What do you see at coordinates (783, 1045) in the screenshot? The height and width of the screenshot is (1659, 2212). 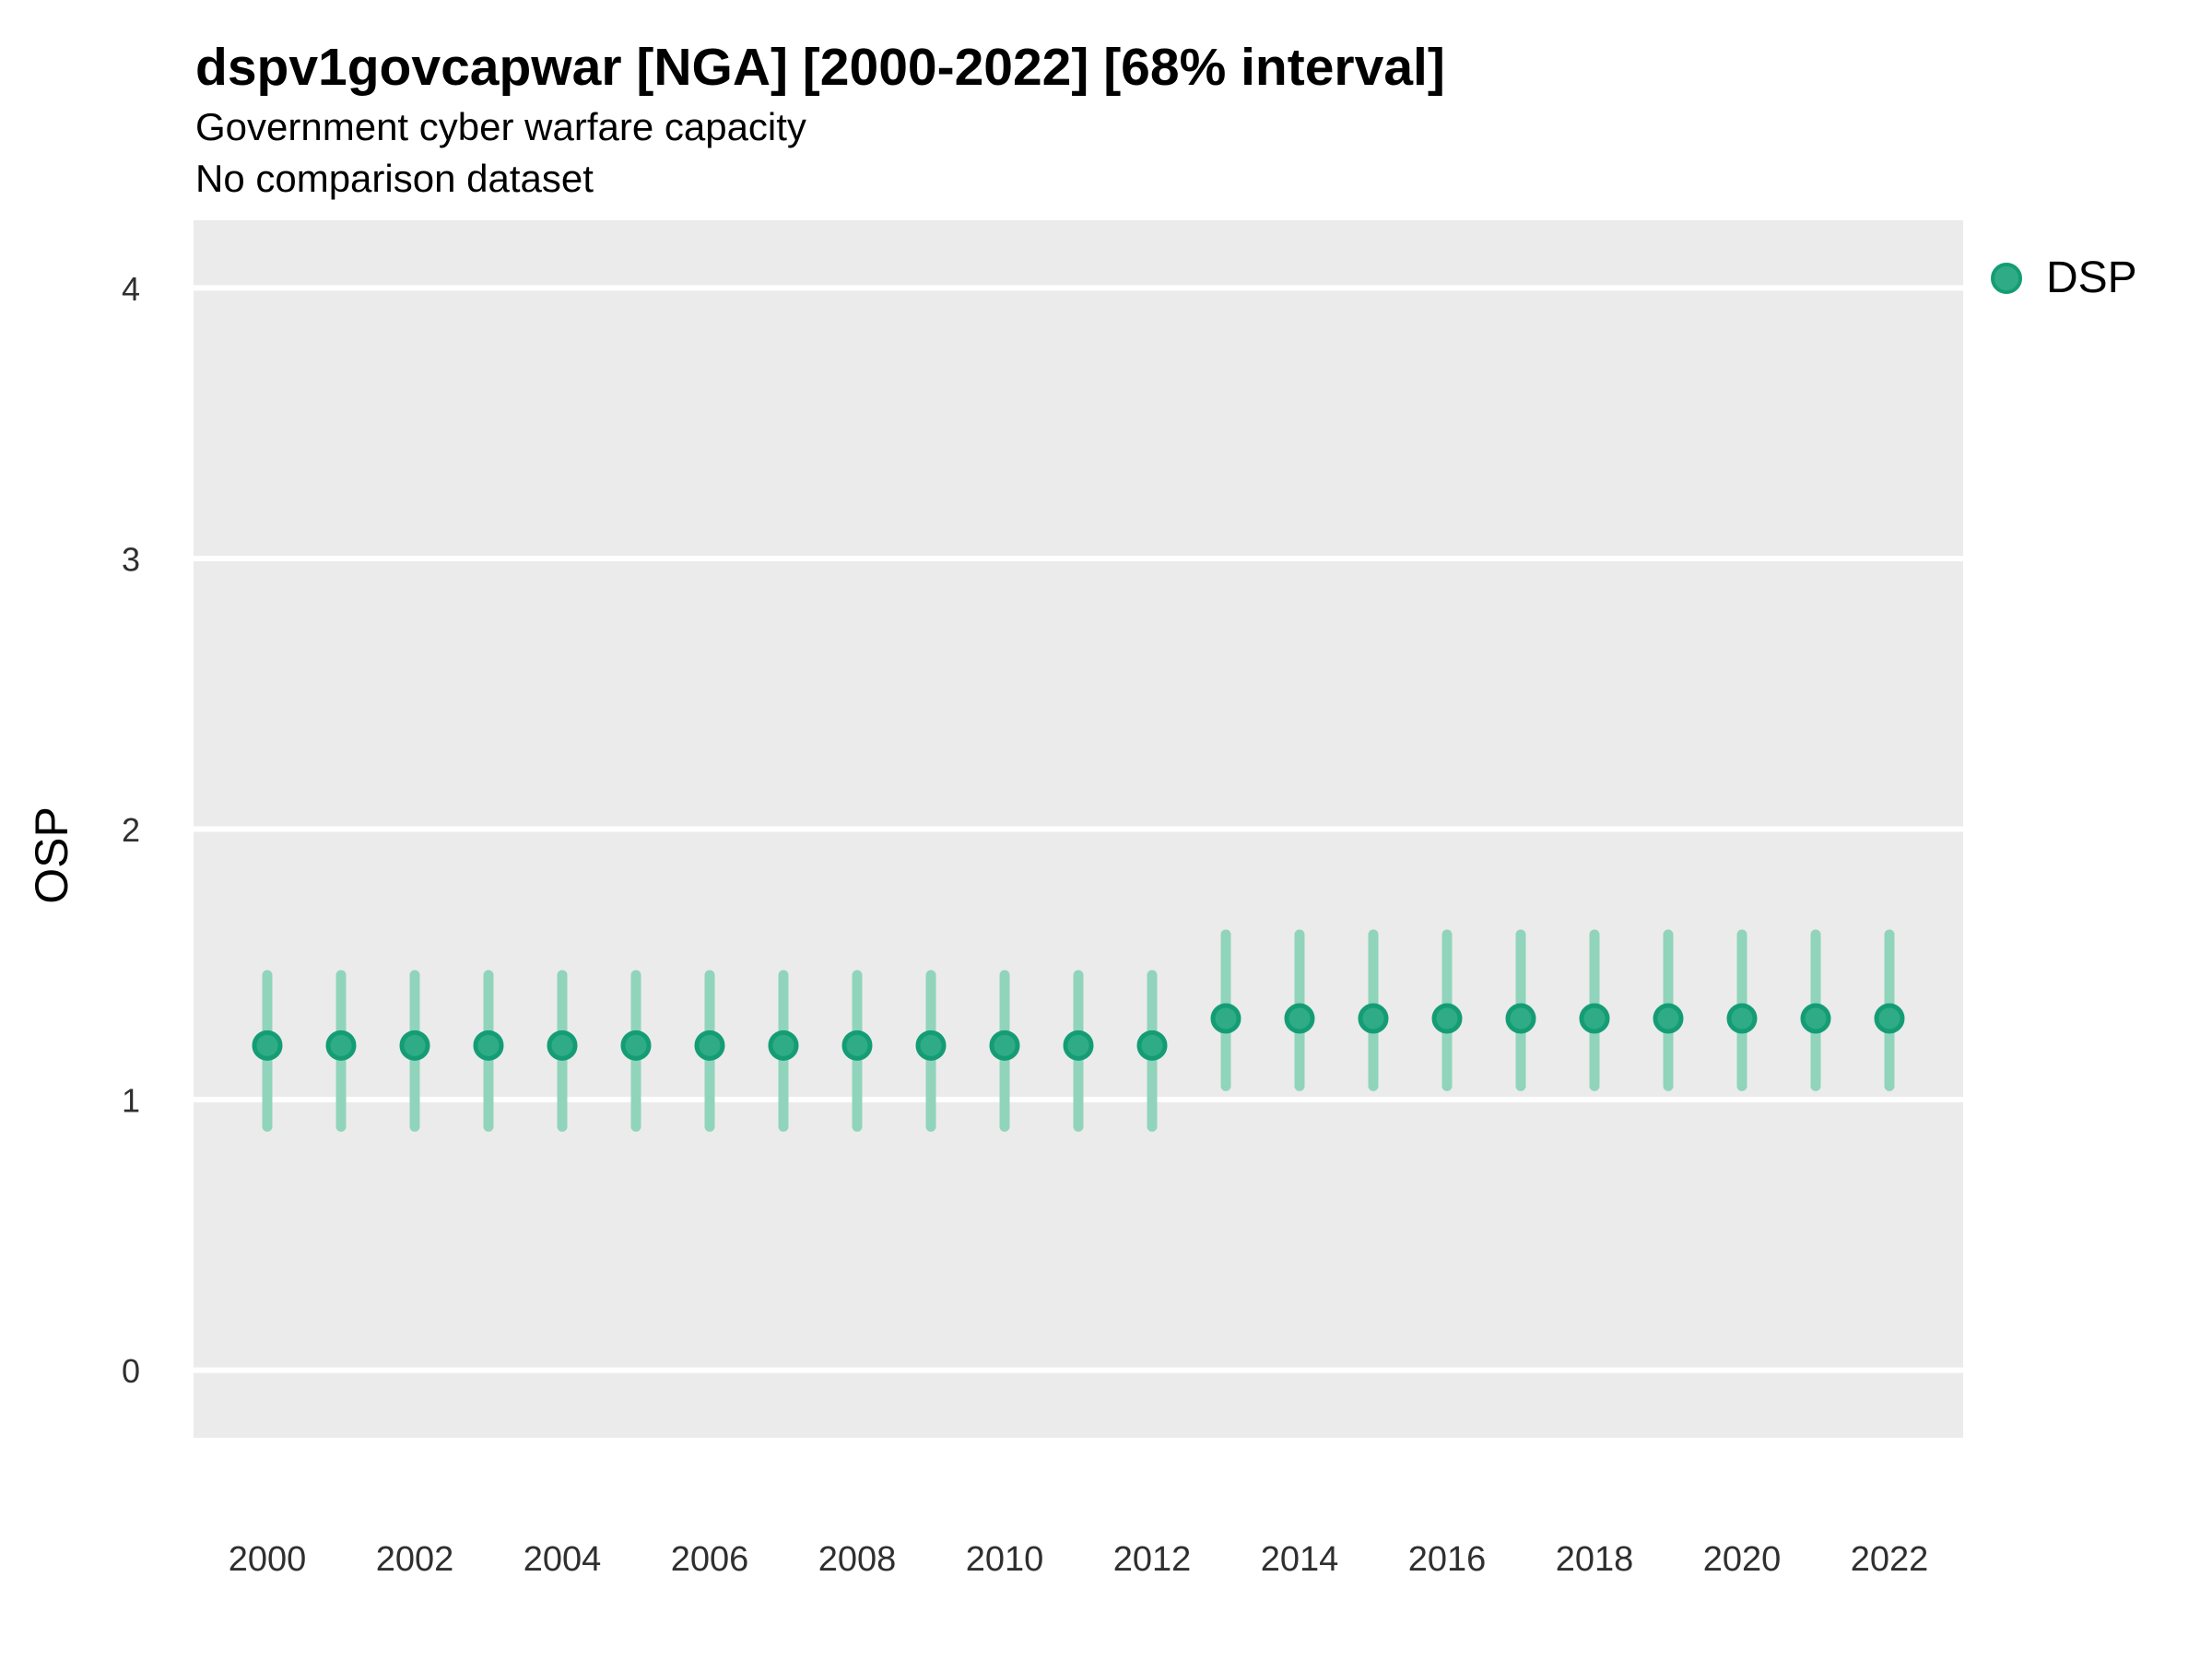 I see `data-point-2007` at bounding box center [783, 1045].